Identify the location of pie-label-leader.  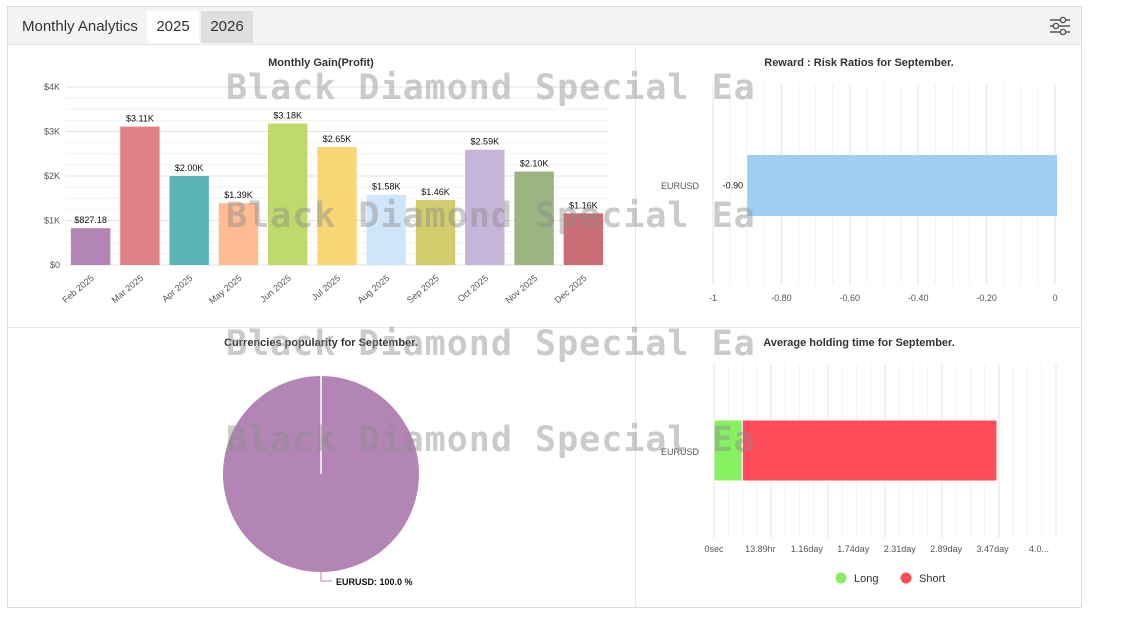
(326, 577).